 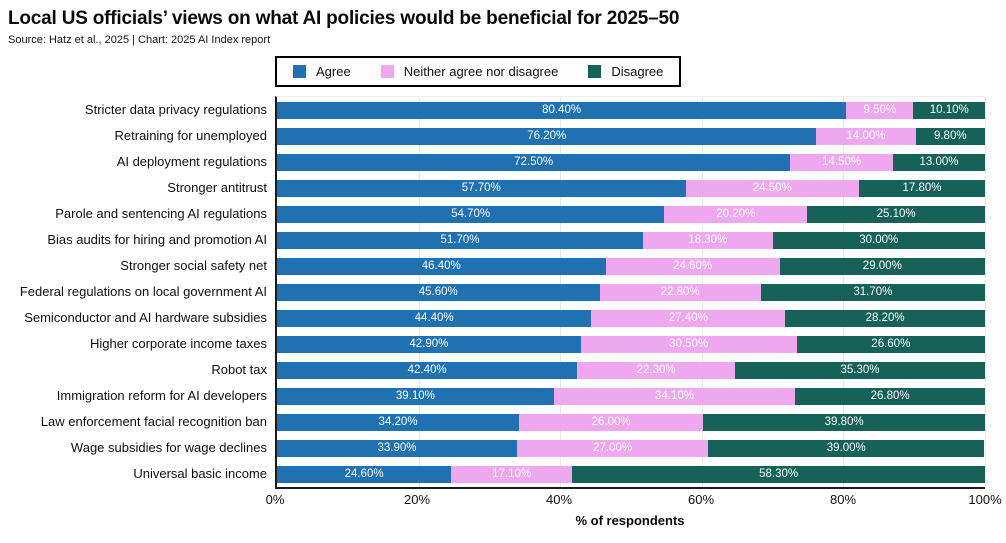 I want to click on stacked-bar: 42.40% 22.30% 35.30%, so click(x=631, y=370).